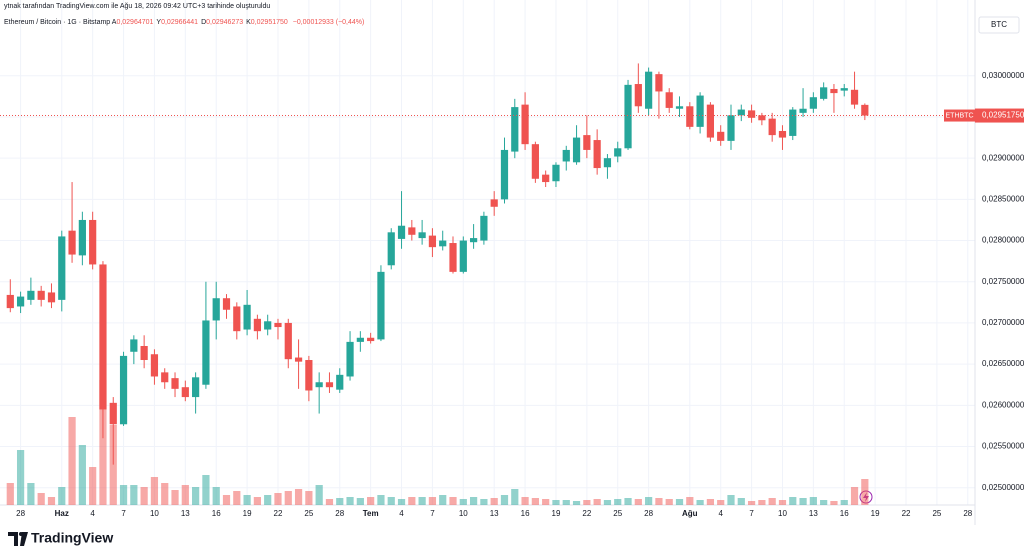 This screenshot has height=555, width=1024. What do you see at coordinates (690, 513) in the screenshot?
I see `x-tick-label: Ağu` at bounding box center [690, 513].